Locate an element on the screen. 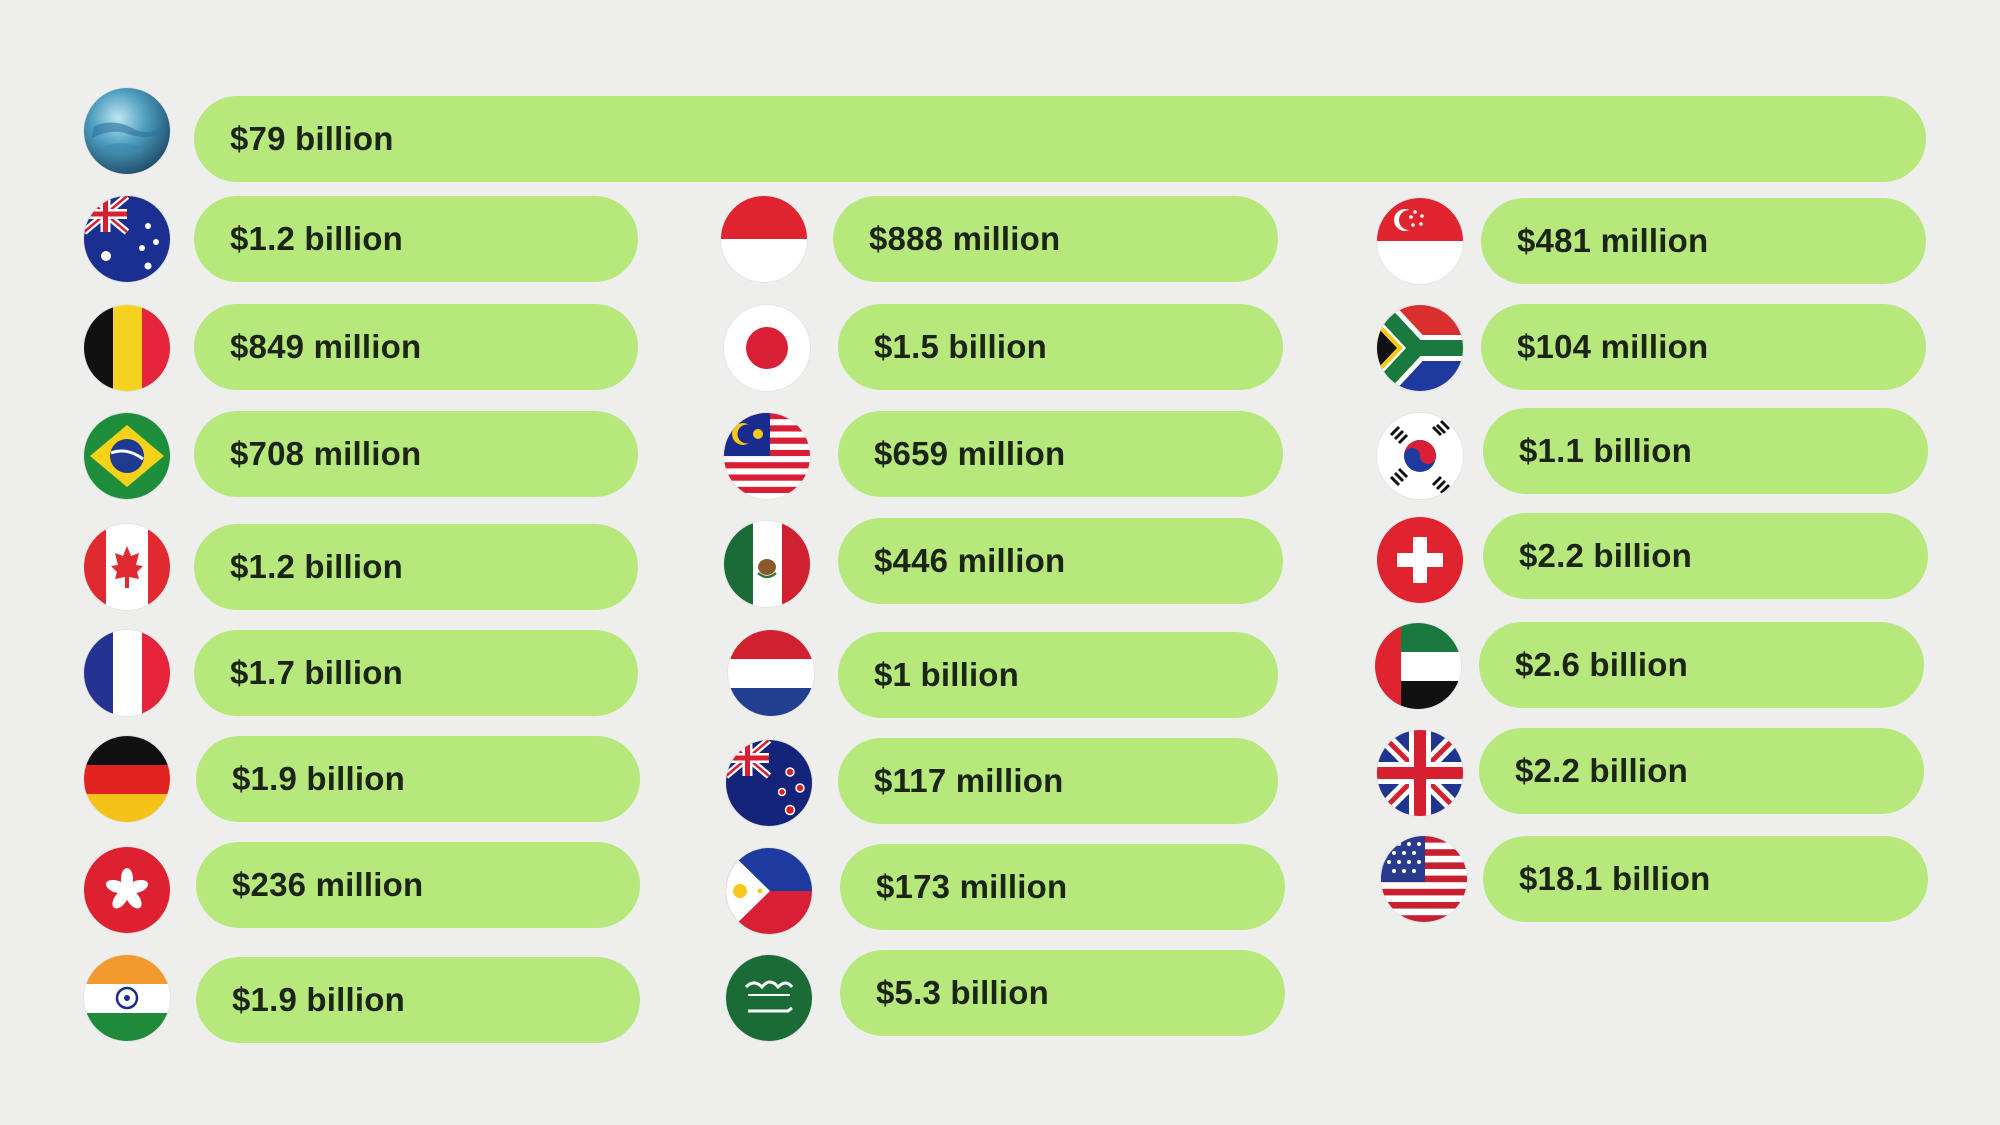  south-korea-amount: $1.1 billion is located at coordinates (1705, 451).